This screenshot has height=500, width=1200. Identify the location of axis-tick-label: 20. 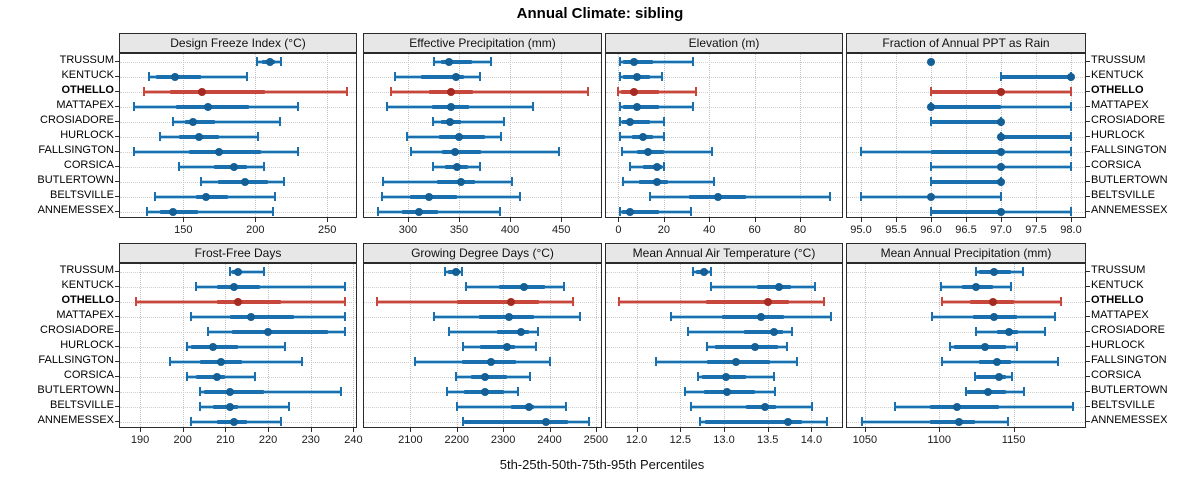
(663, 230).